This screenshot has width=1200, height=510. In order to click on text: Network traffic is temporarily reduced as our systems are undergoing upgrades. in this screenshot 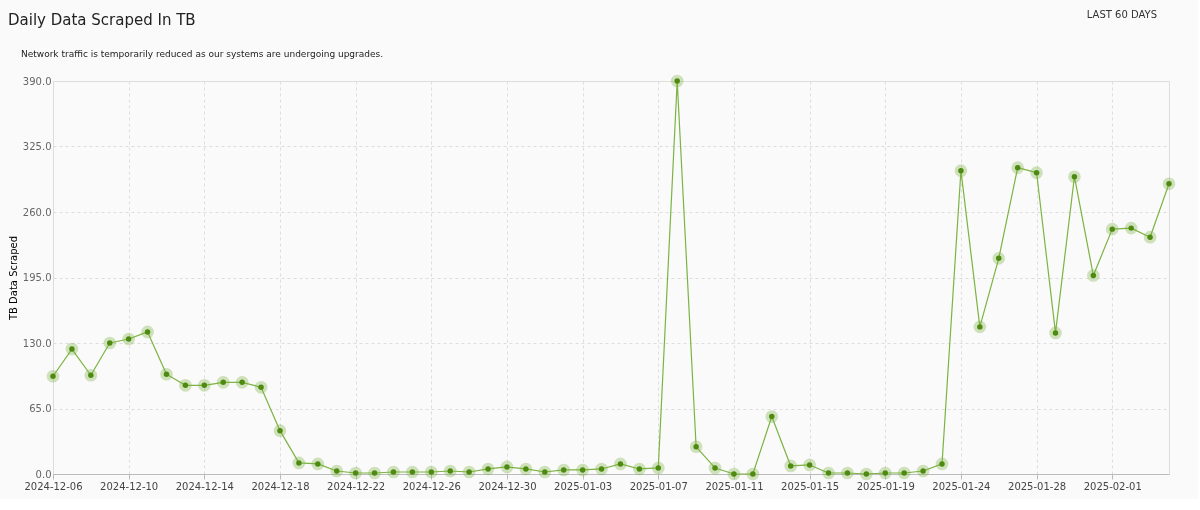, I will do `click(202, 54)`.